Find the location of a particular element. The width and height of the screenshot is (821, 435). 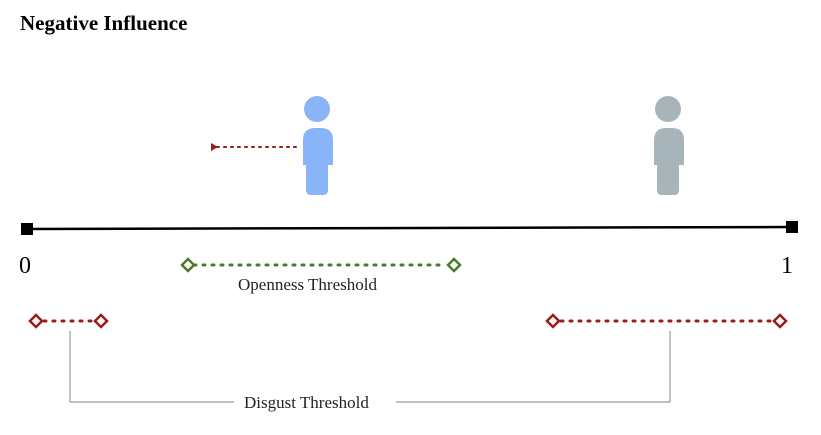

influencer-person-icon is located at coordinates (318, 145).